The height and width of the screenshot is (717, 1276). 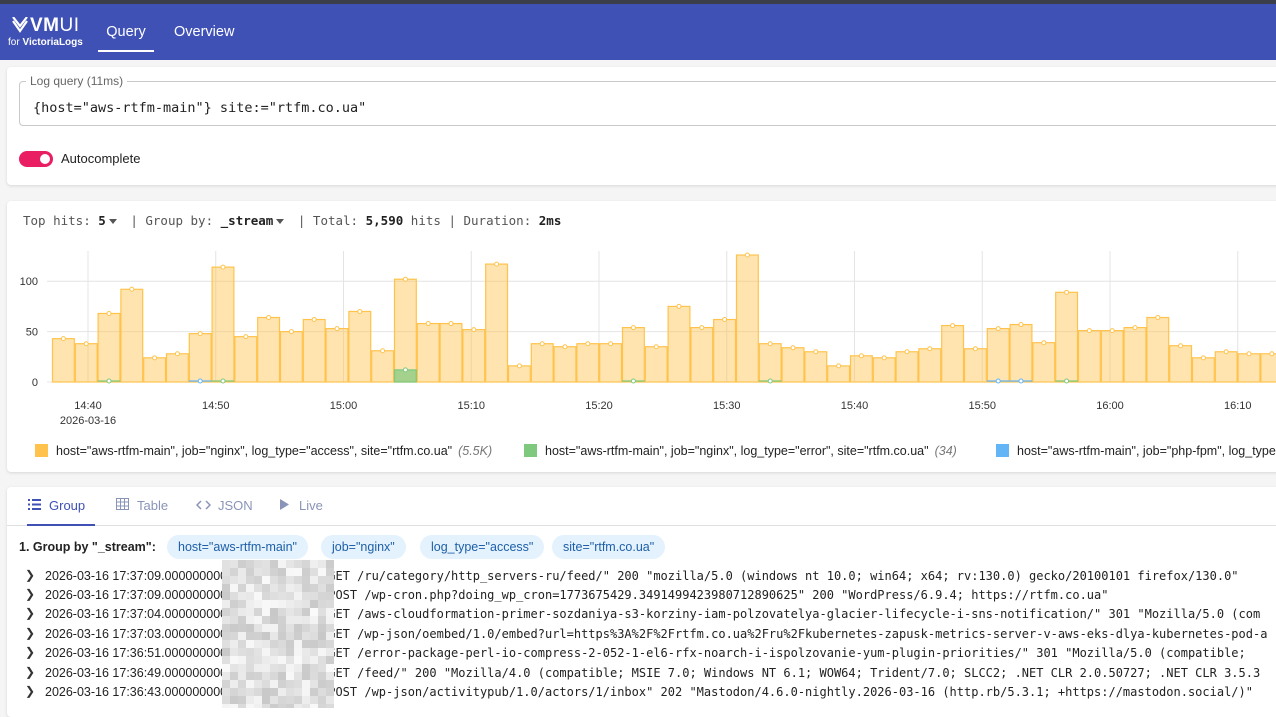 What do you see at coordinates (482, 547) in the screenshot?
I see `stream-chip: log_type="access"` at bounding box center [482, 547].